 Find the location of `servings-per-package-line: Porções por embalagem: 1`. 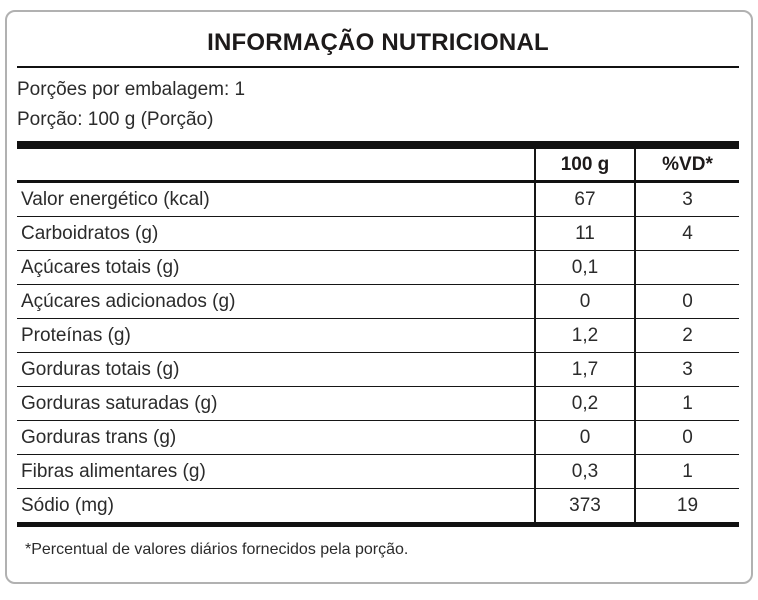

servings-per-package-line: Porções por embalagem: 1 is located at coordinates (131, 89).